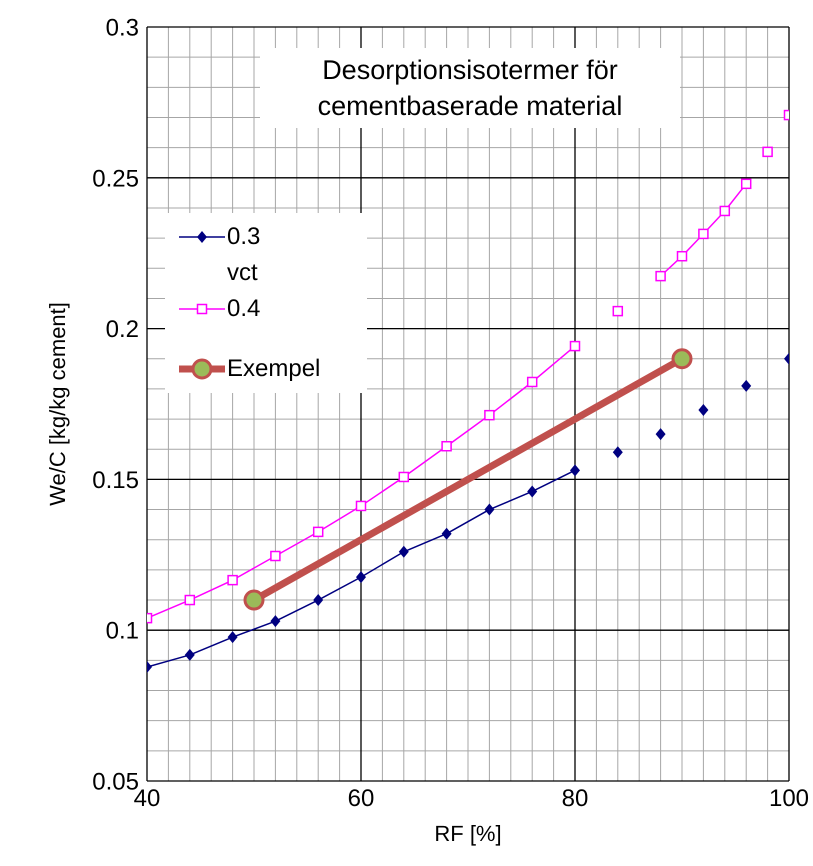 This screenshot has width=813, height=866. Describe the element at coordinates (468, 833) in the screenshot. I see `x-axis-title: RF [%]` at that location.